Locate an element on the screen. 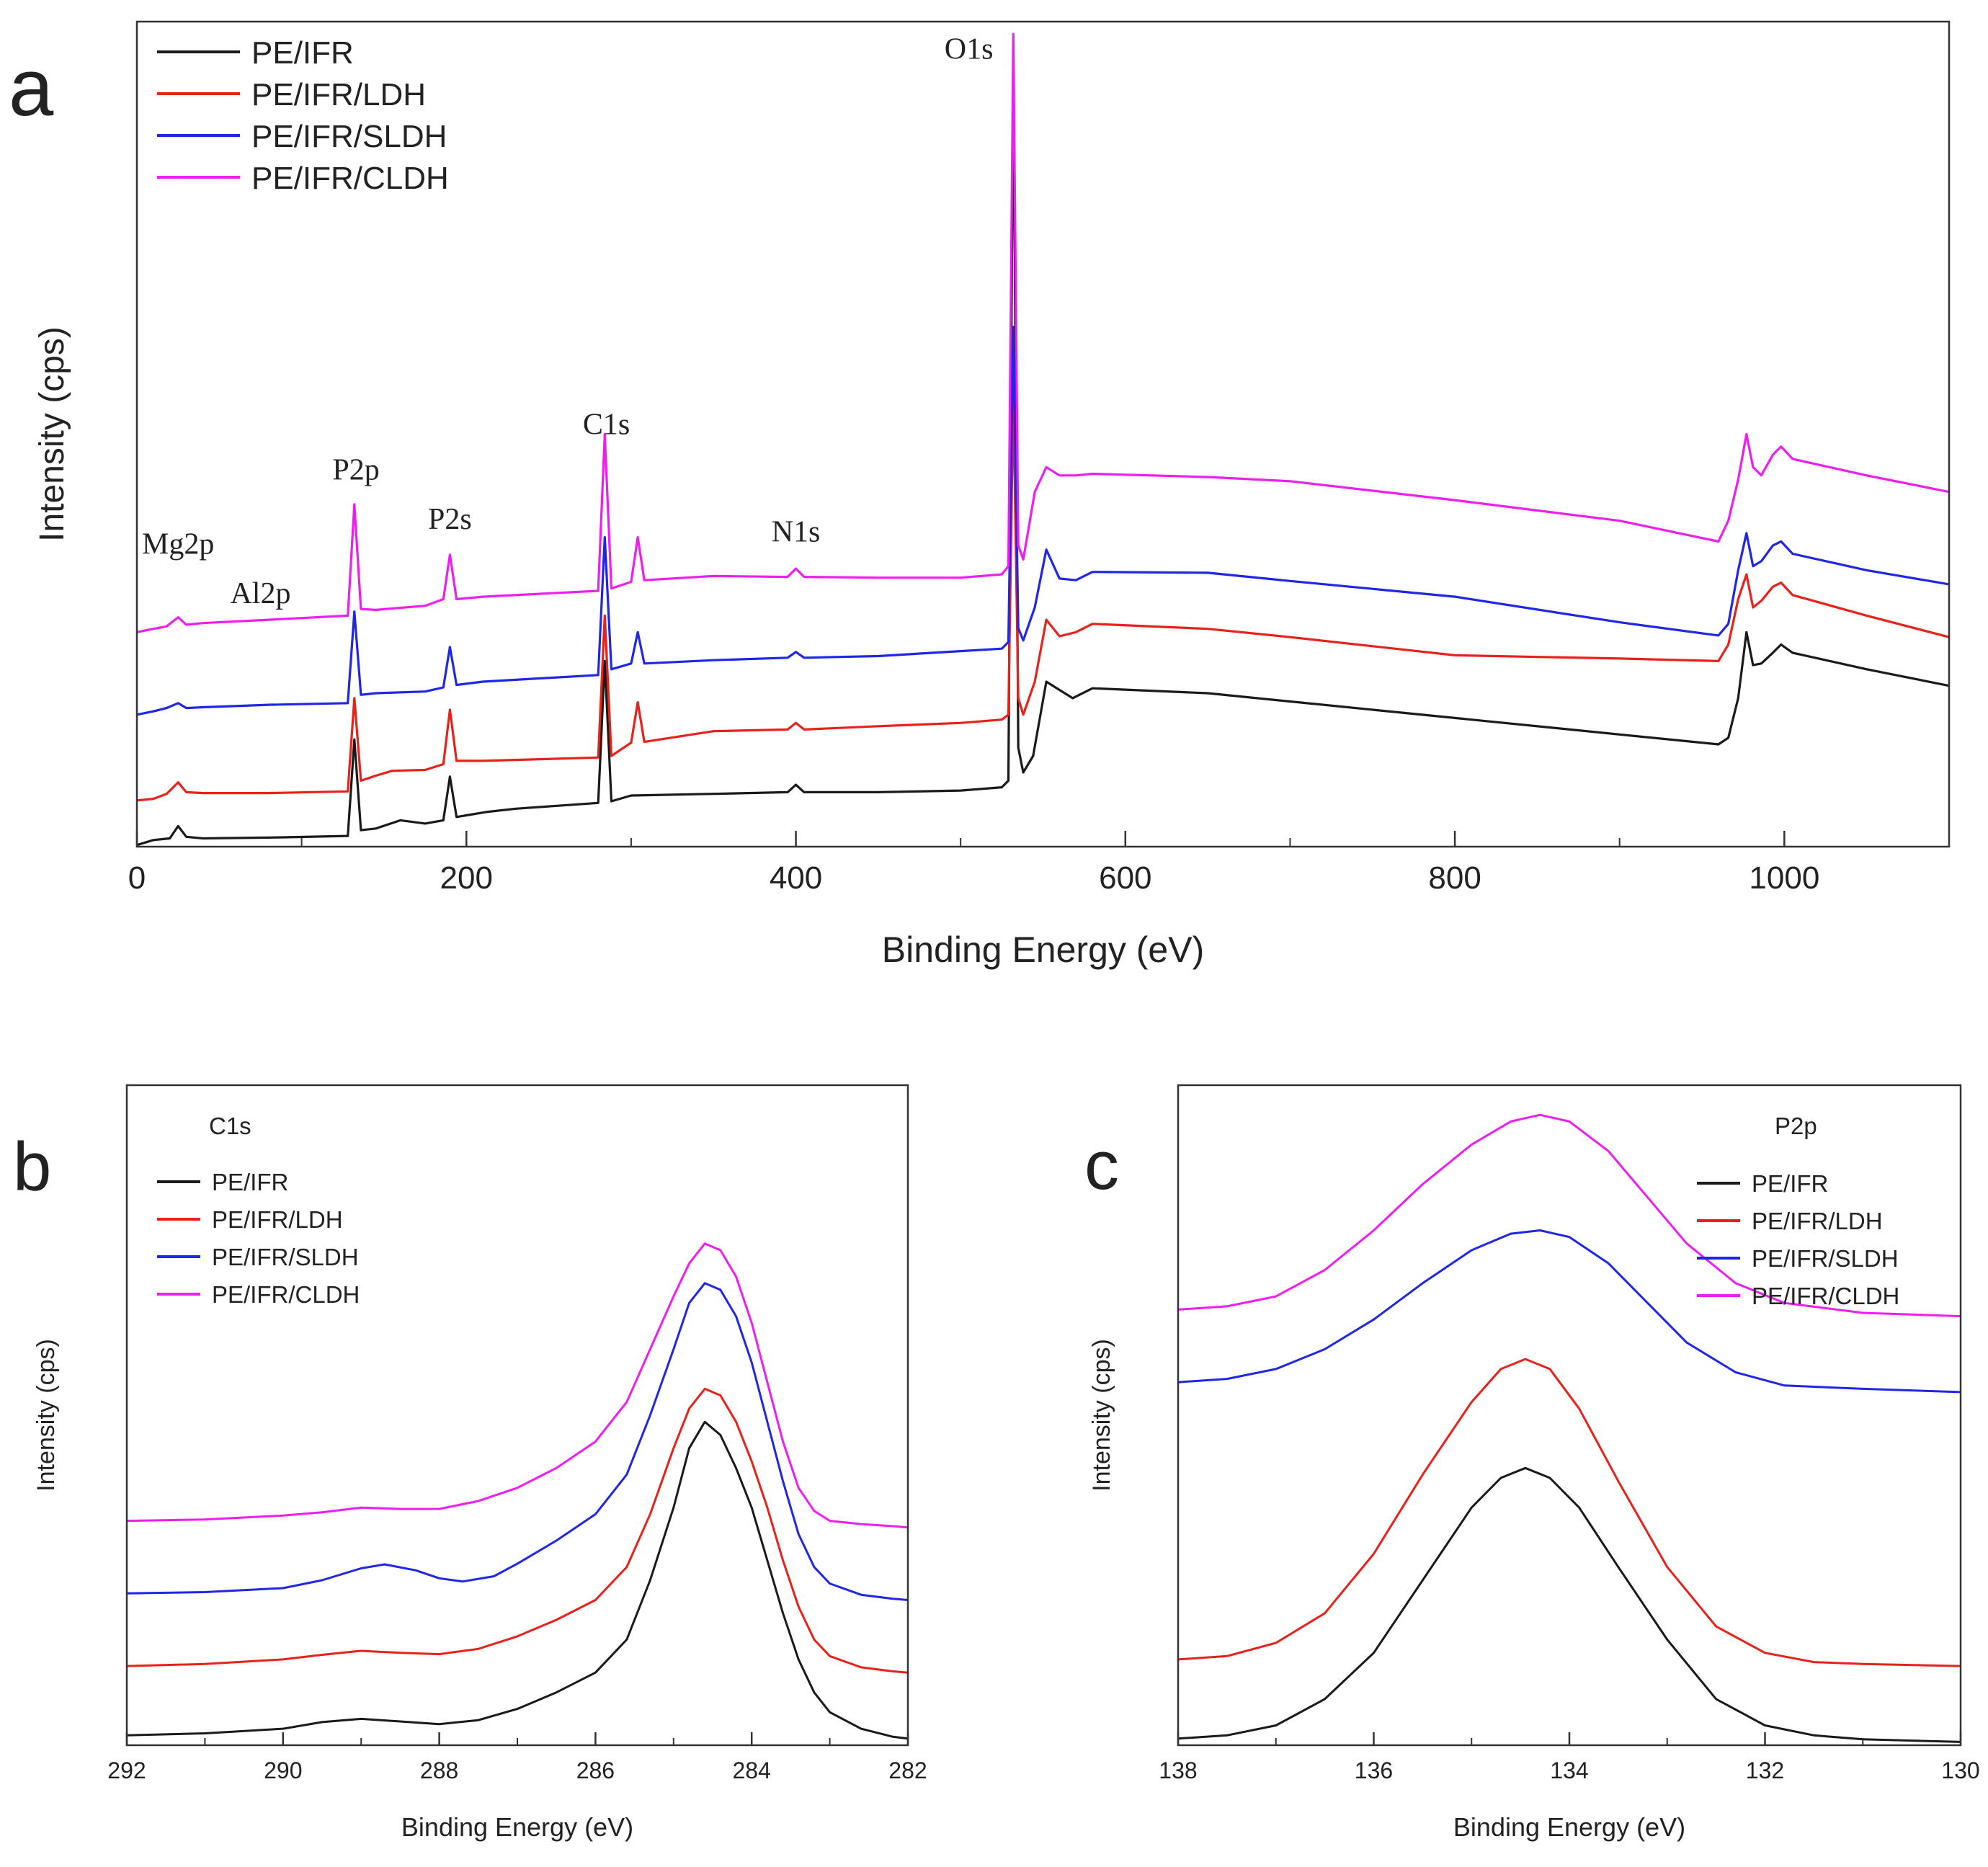 Image resolution: width=1988 pixels, height=1867 pixels. panel-label: b is located at coordinates (32, 1167).